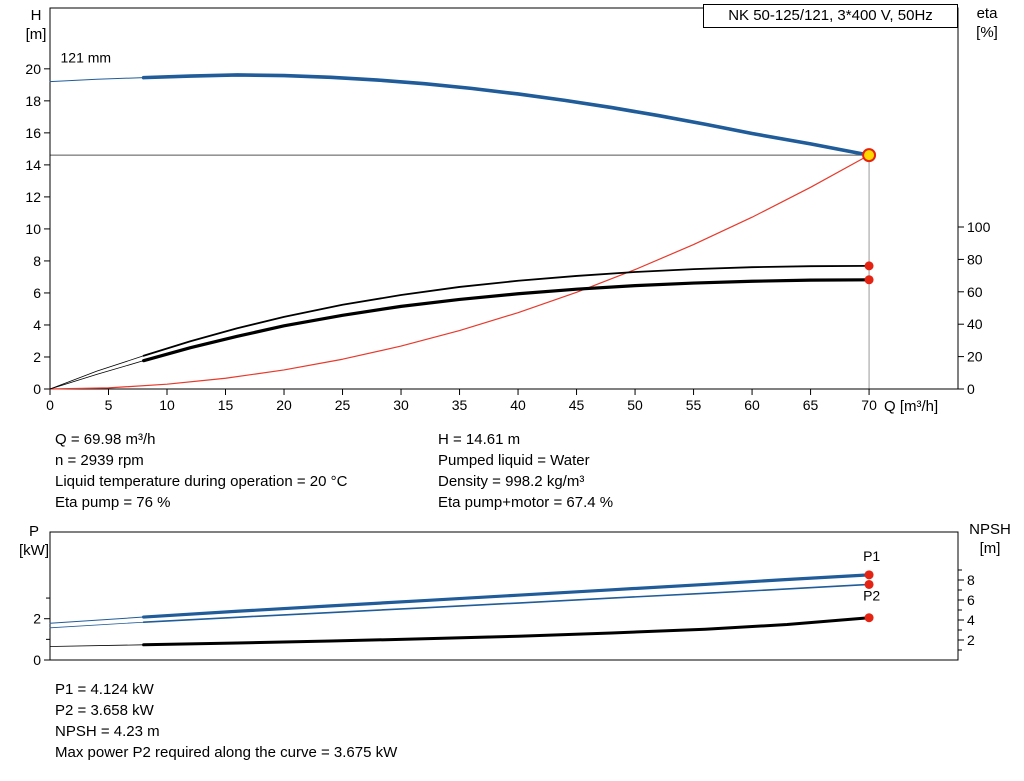 This screenshot has width=1024, height=781. What do you see at coordinates (113, 502) in the screenshot?
I see `eta-pump-label: Eta pump = 76 %` at bounding box center [113, 502].